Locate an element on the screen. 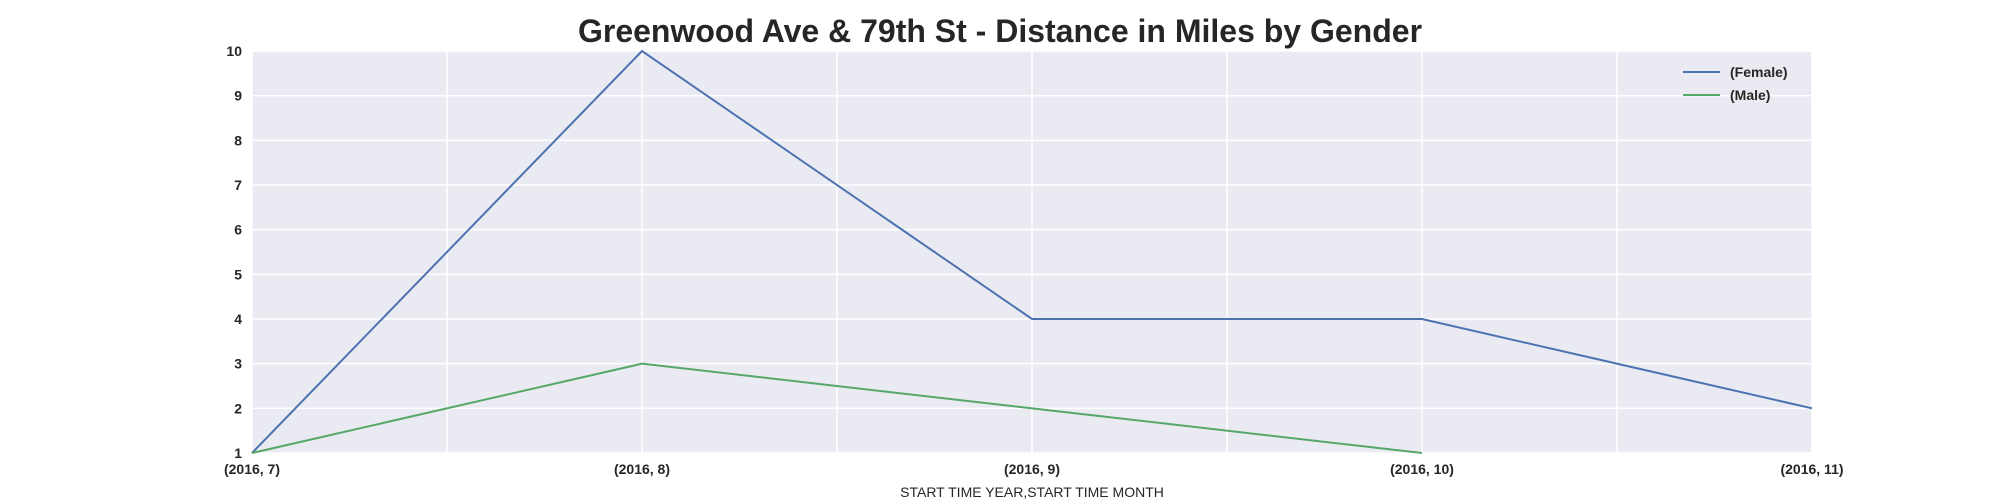 The height and width of the screenshot is (500, 2000). y-tick-label: 5 is located at coordinates (238, 274).